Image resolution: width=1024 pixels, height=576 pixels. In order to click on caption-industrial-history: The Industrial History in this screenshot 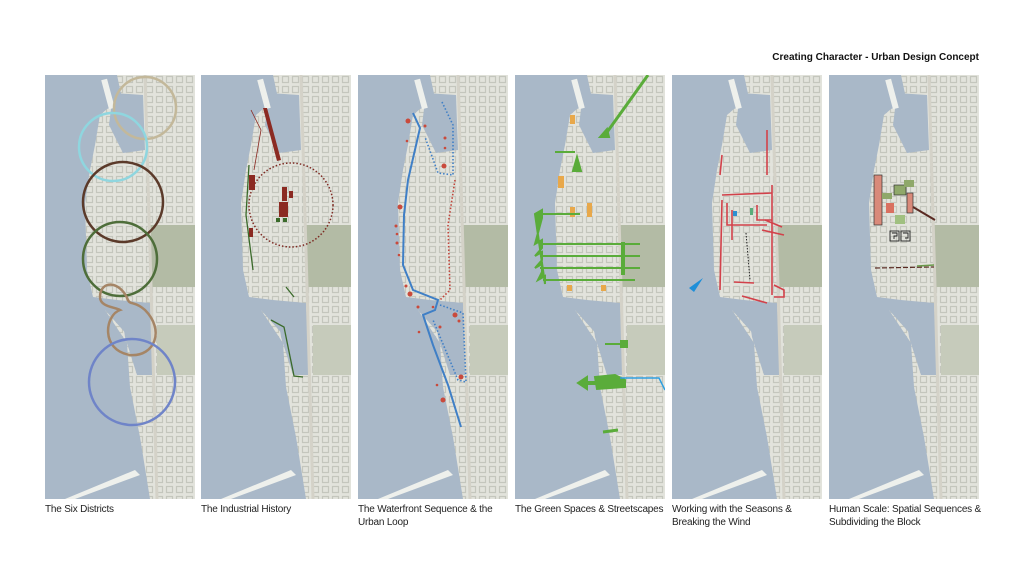, I will do `click(246, 509)`.